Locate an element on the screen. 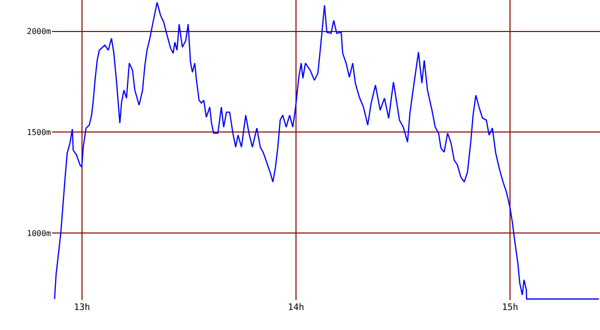 The image size is (600, 330). x-tick-label: 14h is located at coordinates (296, 308).